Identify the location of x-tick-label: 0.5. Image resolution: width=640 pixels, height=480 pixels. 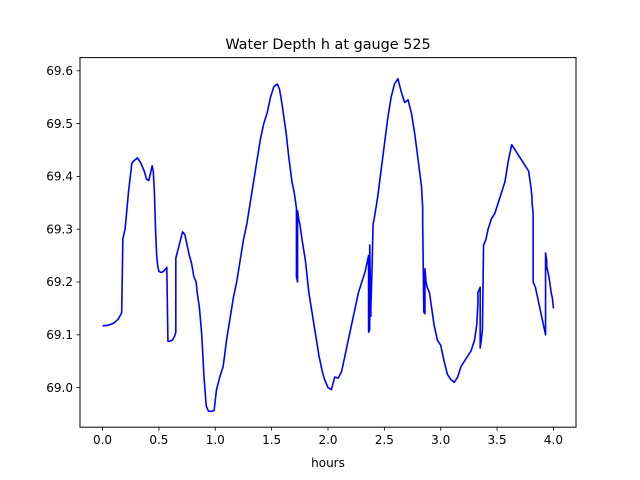
(158, 440).